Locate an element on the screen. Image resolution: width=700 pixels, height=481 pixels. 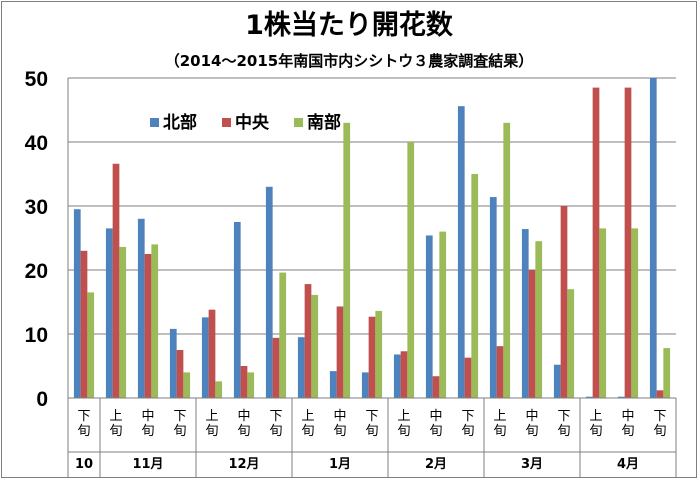
y-tick-label: 50 is located at coordinates (36, 79).